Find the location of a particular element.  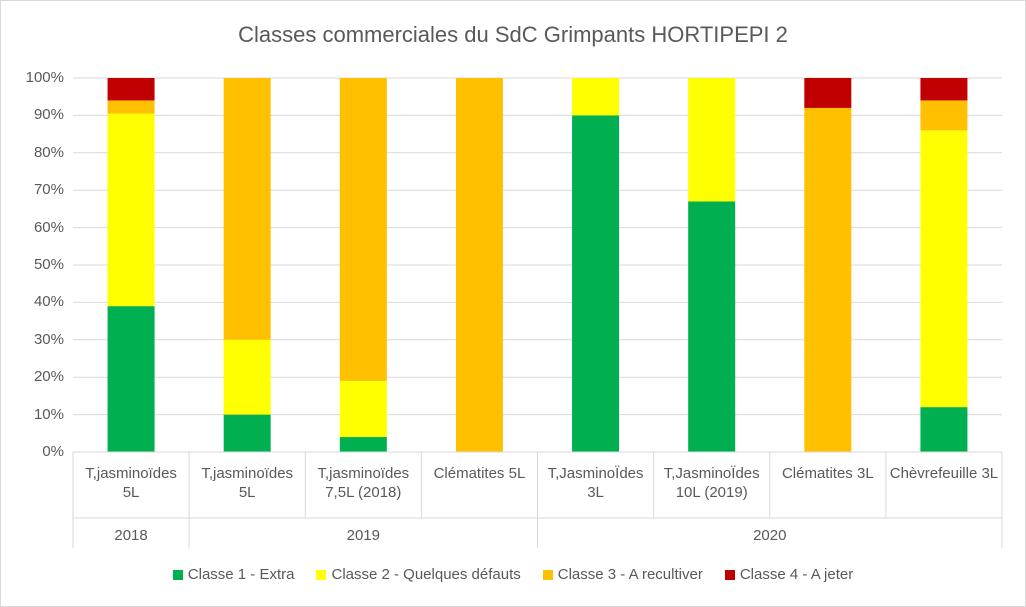

x-tick-label: Clématites 3L is located at coordinates (827, 473).